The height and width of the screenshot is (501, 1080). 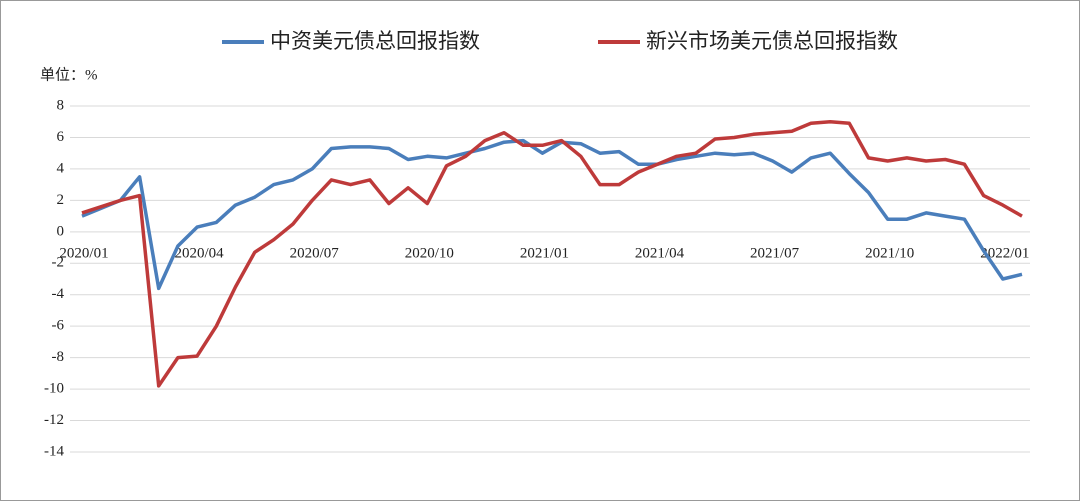 What do you see at coordinates (61, 137) in the screenshot?
I see `y-tick-label: 6` at bounding box center [61, 137].